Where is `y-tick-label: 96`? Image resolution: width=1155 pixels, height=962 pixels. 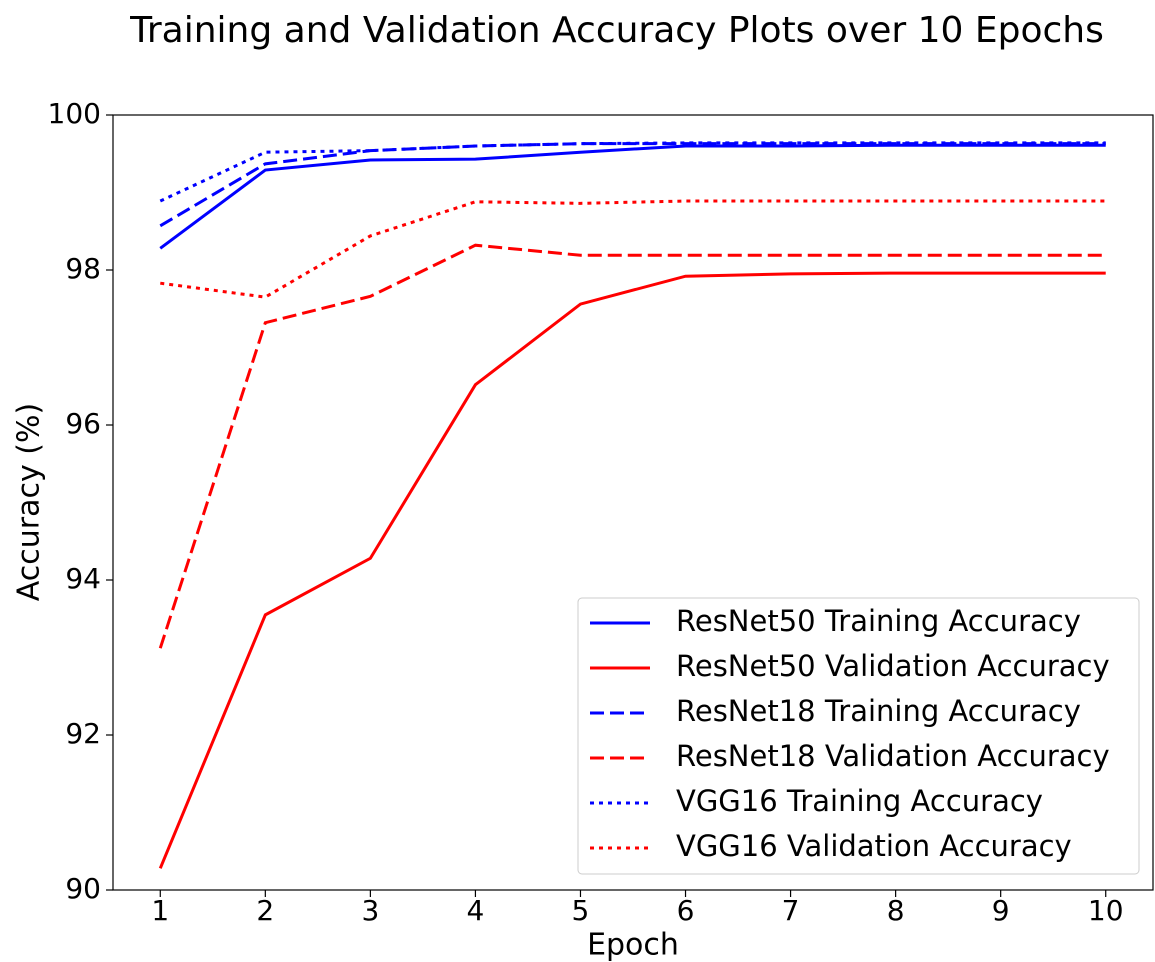 y-tick-label: 96 is located at coordinates (83, 423).